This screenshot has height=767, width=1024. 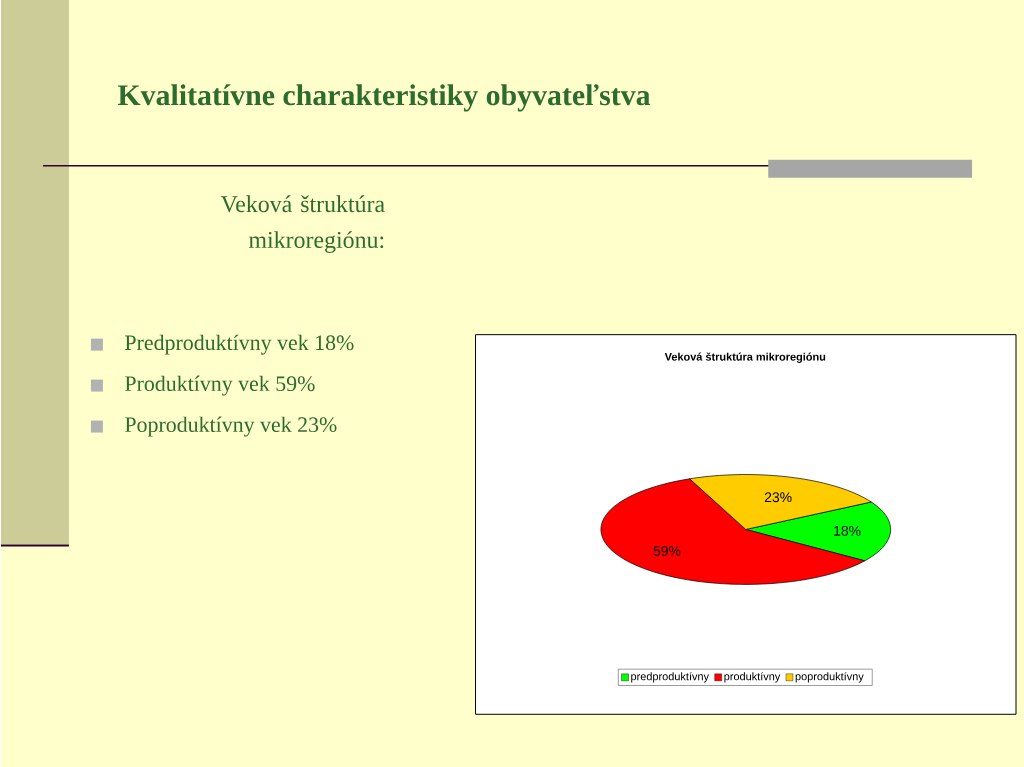 What do you see at coordinates (847, 530) in the screenshot?
I see `data-label: 18%` at bounding box center [847, 530].